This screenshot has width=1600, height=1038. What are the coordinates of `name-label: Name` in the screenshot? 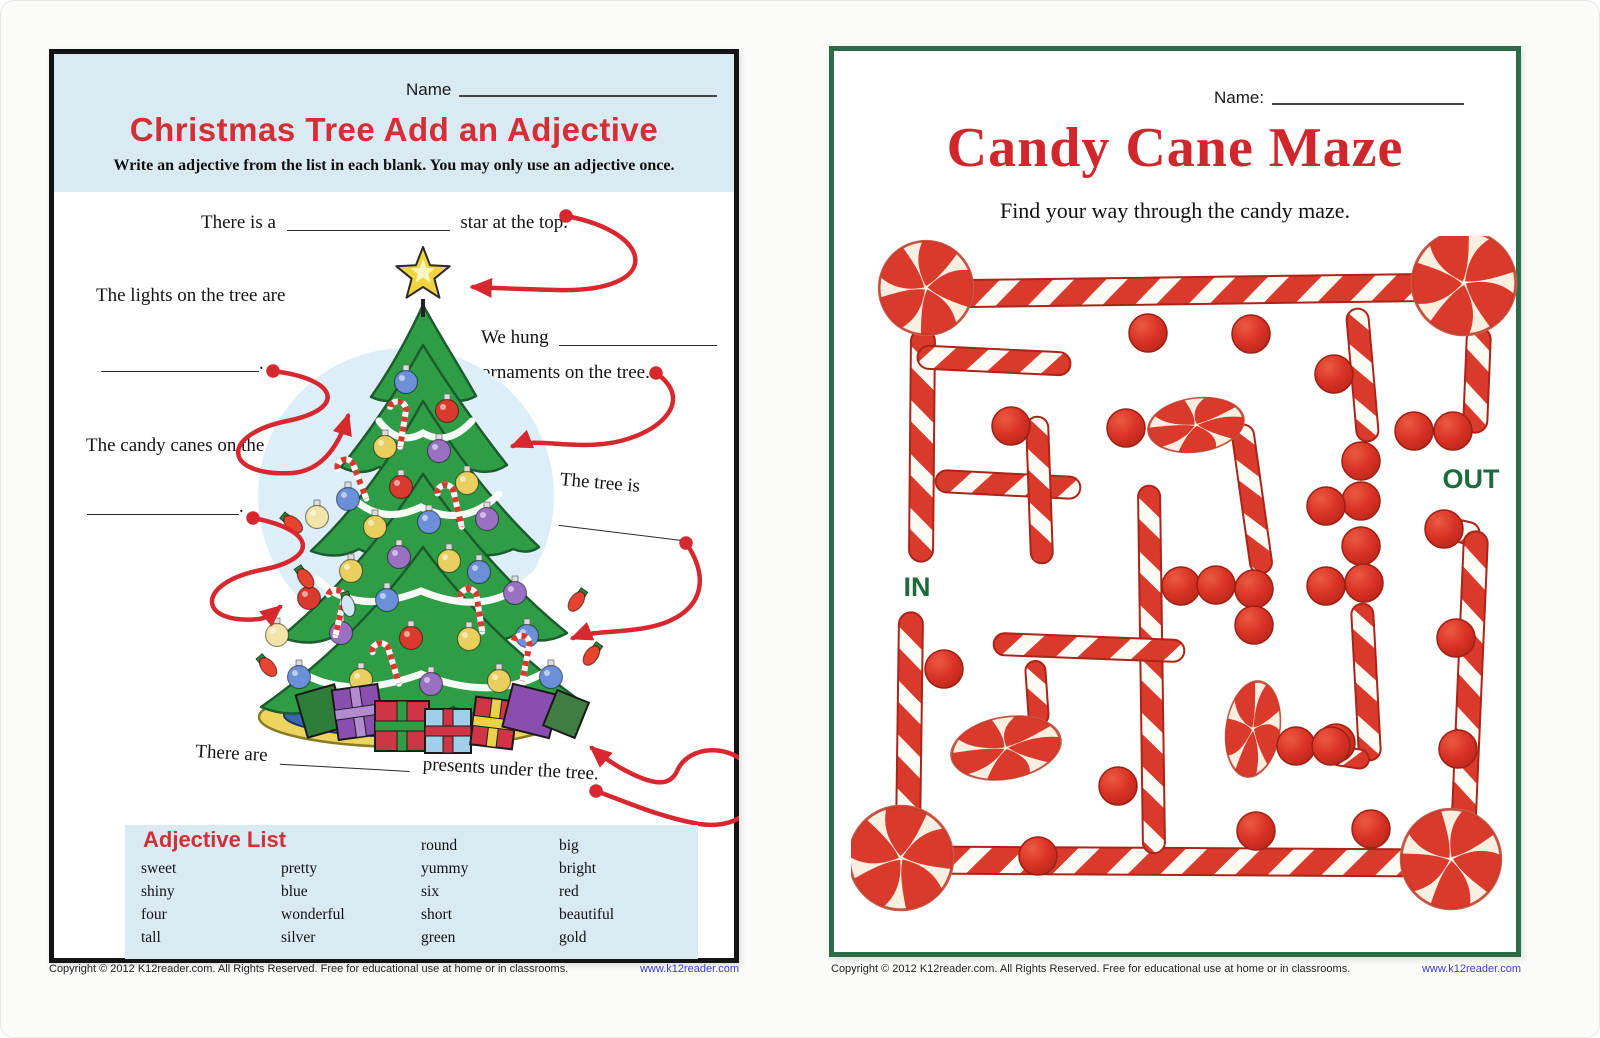 It's located at (429, 89).